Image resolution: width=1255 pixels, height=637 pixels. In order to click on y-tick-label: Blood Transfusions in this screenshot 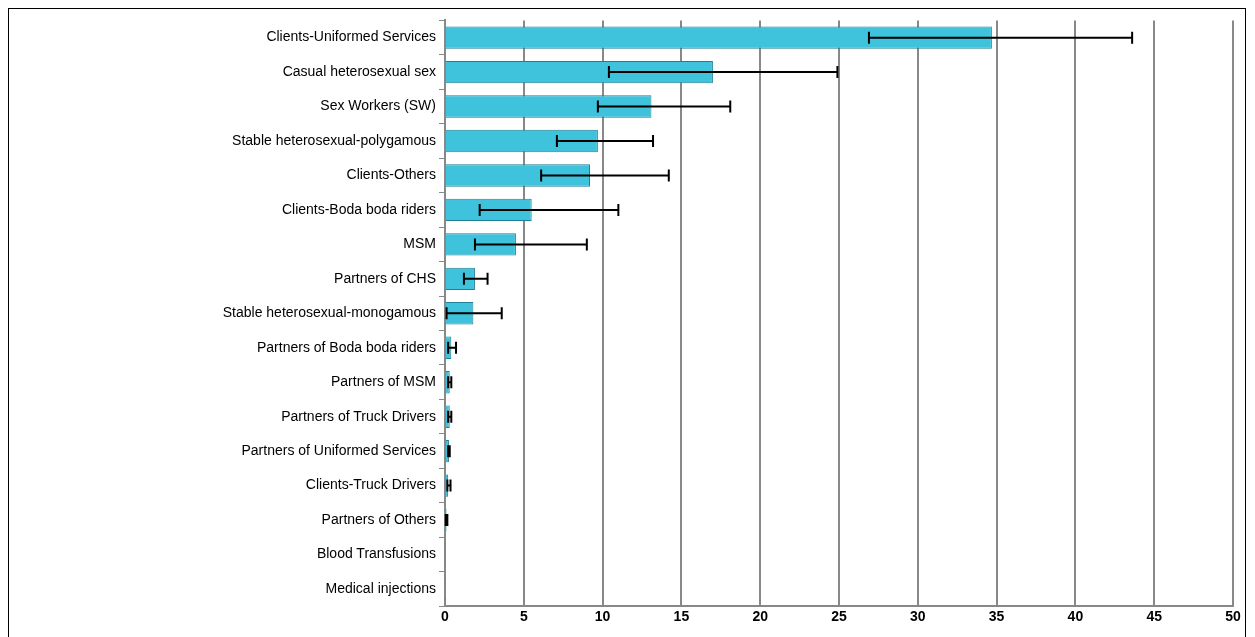, I will do `click(376, 553)`.